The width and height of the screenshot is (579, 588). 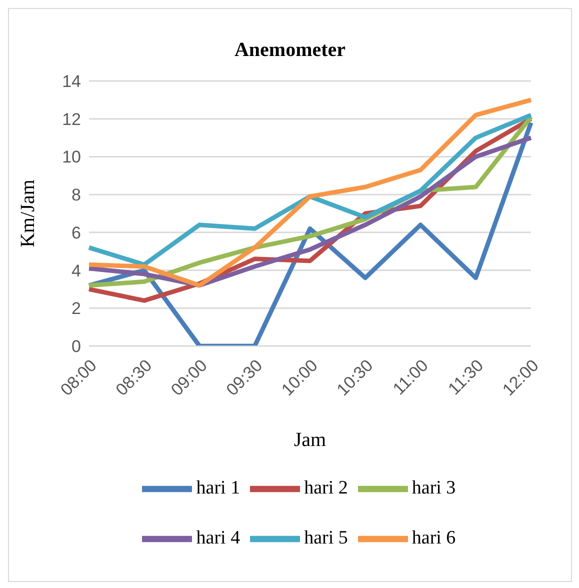 What do you see at coordinates (218, 537) in the screenshot?
I see `legend-label: hari 4` at bounding box center [218, 537].